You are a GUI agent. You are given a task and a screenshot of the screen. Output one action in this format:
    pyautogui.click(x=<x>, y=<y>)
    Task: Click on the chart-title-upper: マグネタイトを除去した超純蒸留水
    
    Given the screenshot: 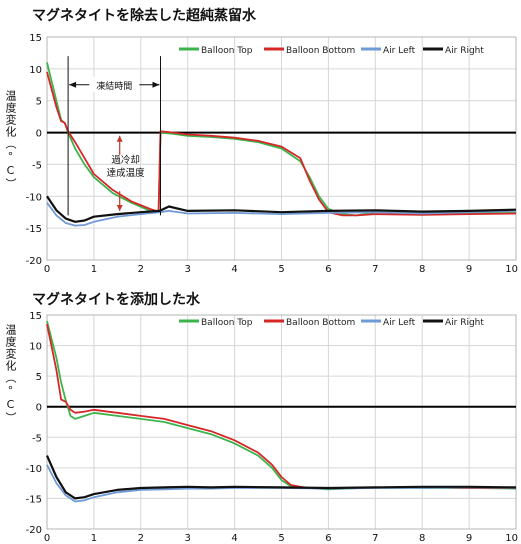 What is the action you would take?
    pyautogui.click(x=144, y=16)
    